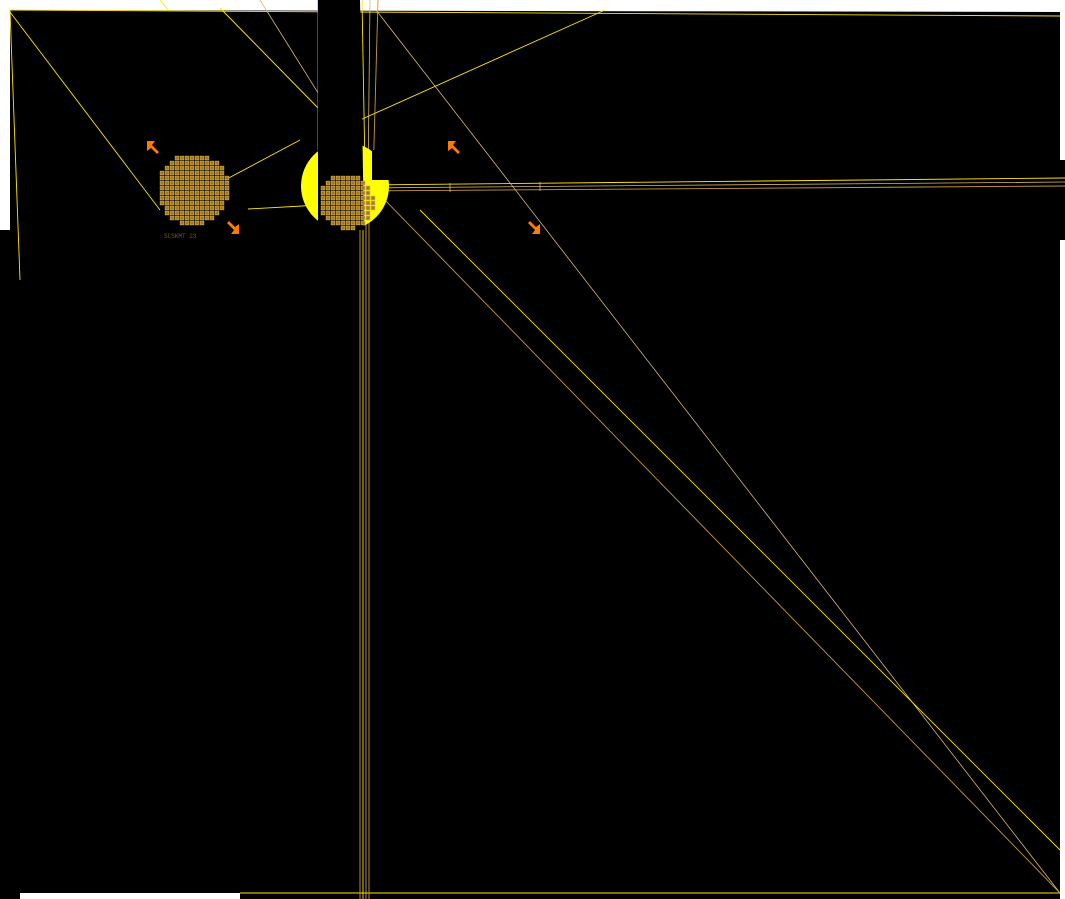 This screenshot has width=1065, height=899. I want to click on align-marker-bottom-right, so click(534, 227).